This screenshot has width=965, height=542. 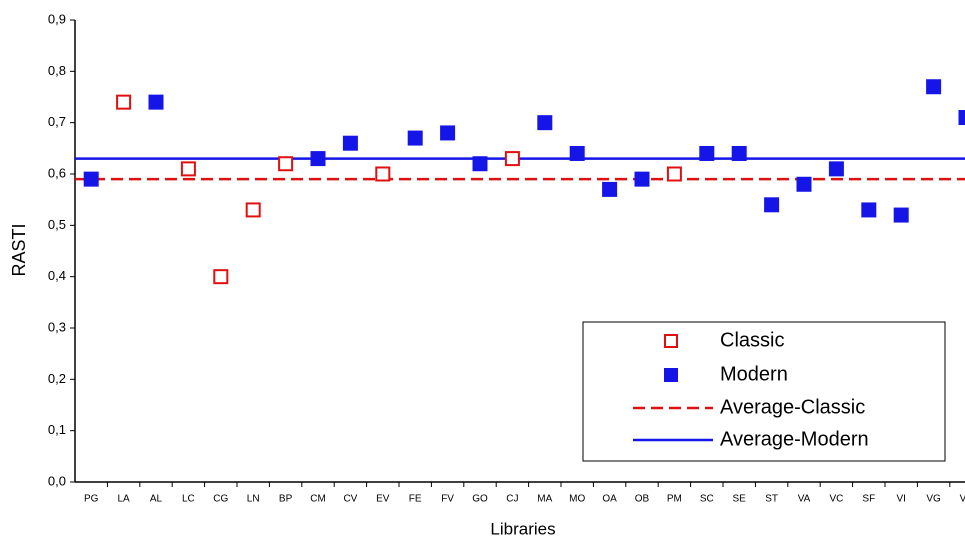 I want to click on x-tick-label: CG, so click(x=220, y=499).